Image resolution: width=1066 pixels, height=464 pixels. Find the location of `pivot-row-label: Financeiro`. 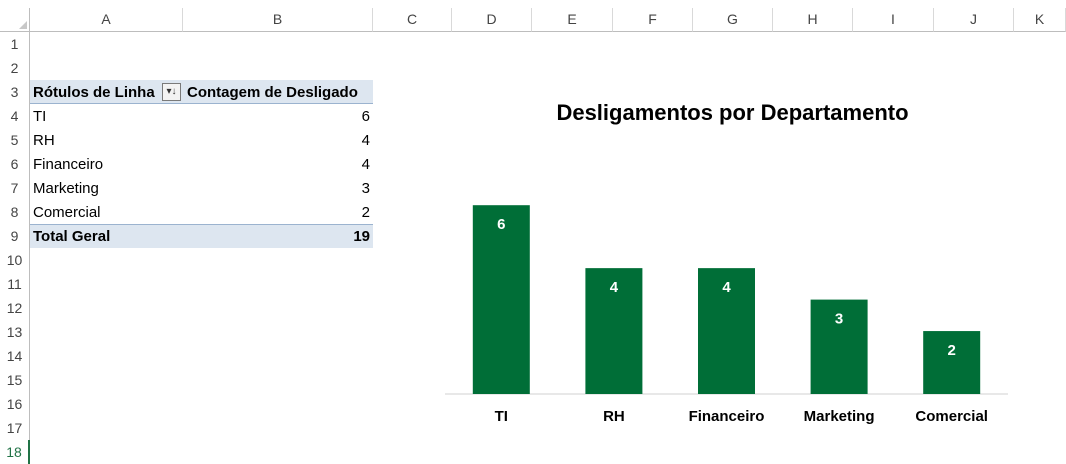

pivot-row-label: Financeiro is located at coordinates (68, 164).